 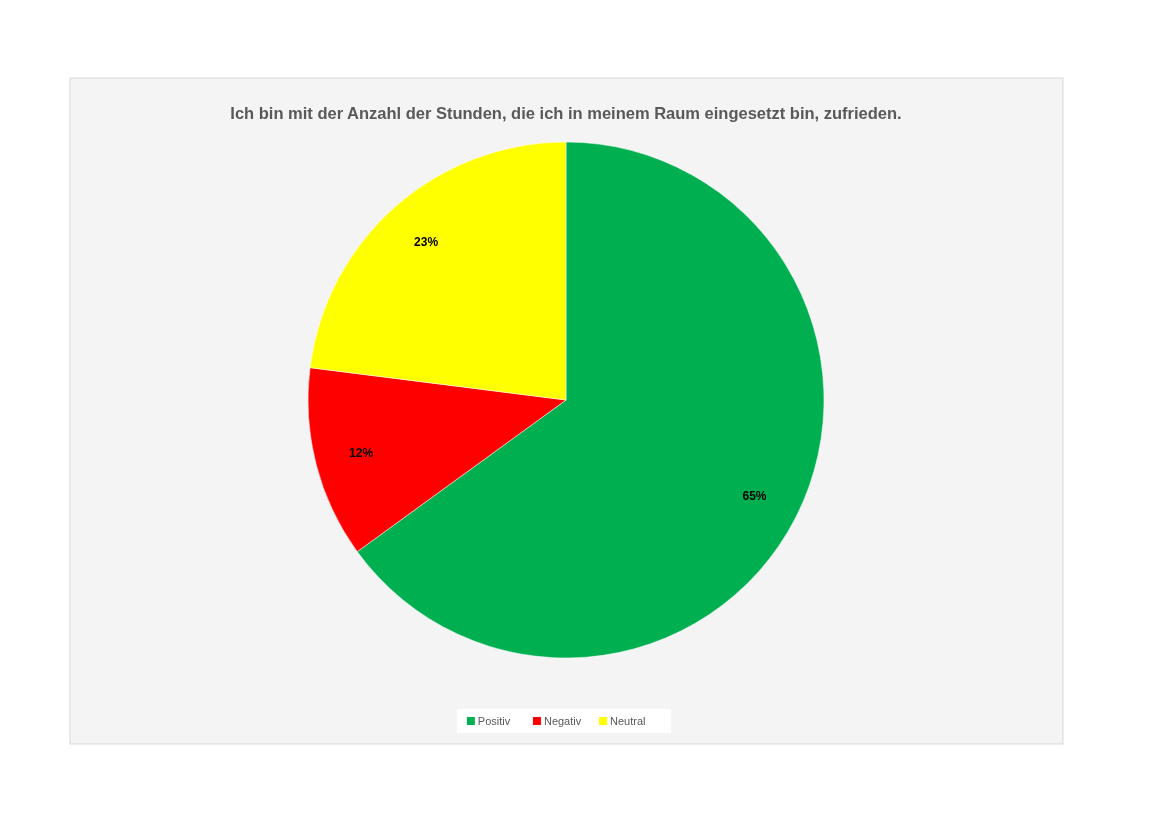 What do you see at coordinates (361, 452) in the screenshot?
I see `data-label: 12%` at bounding box center [361, 452].